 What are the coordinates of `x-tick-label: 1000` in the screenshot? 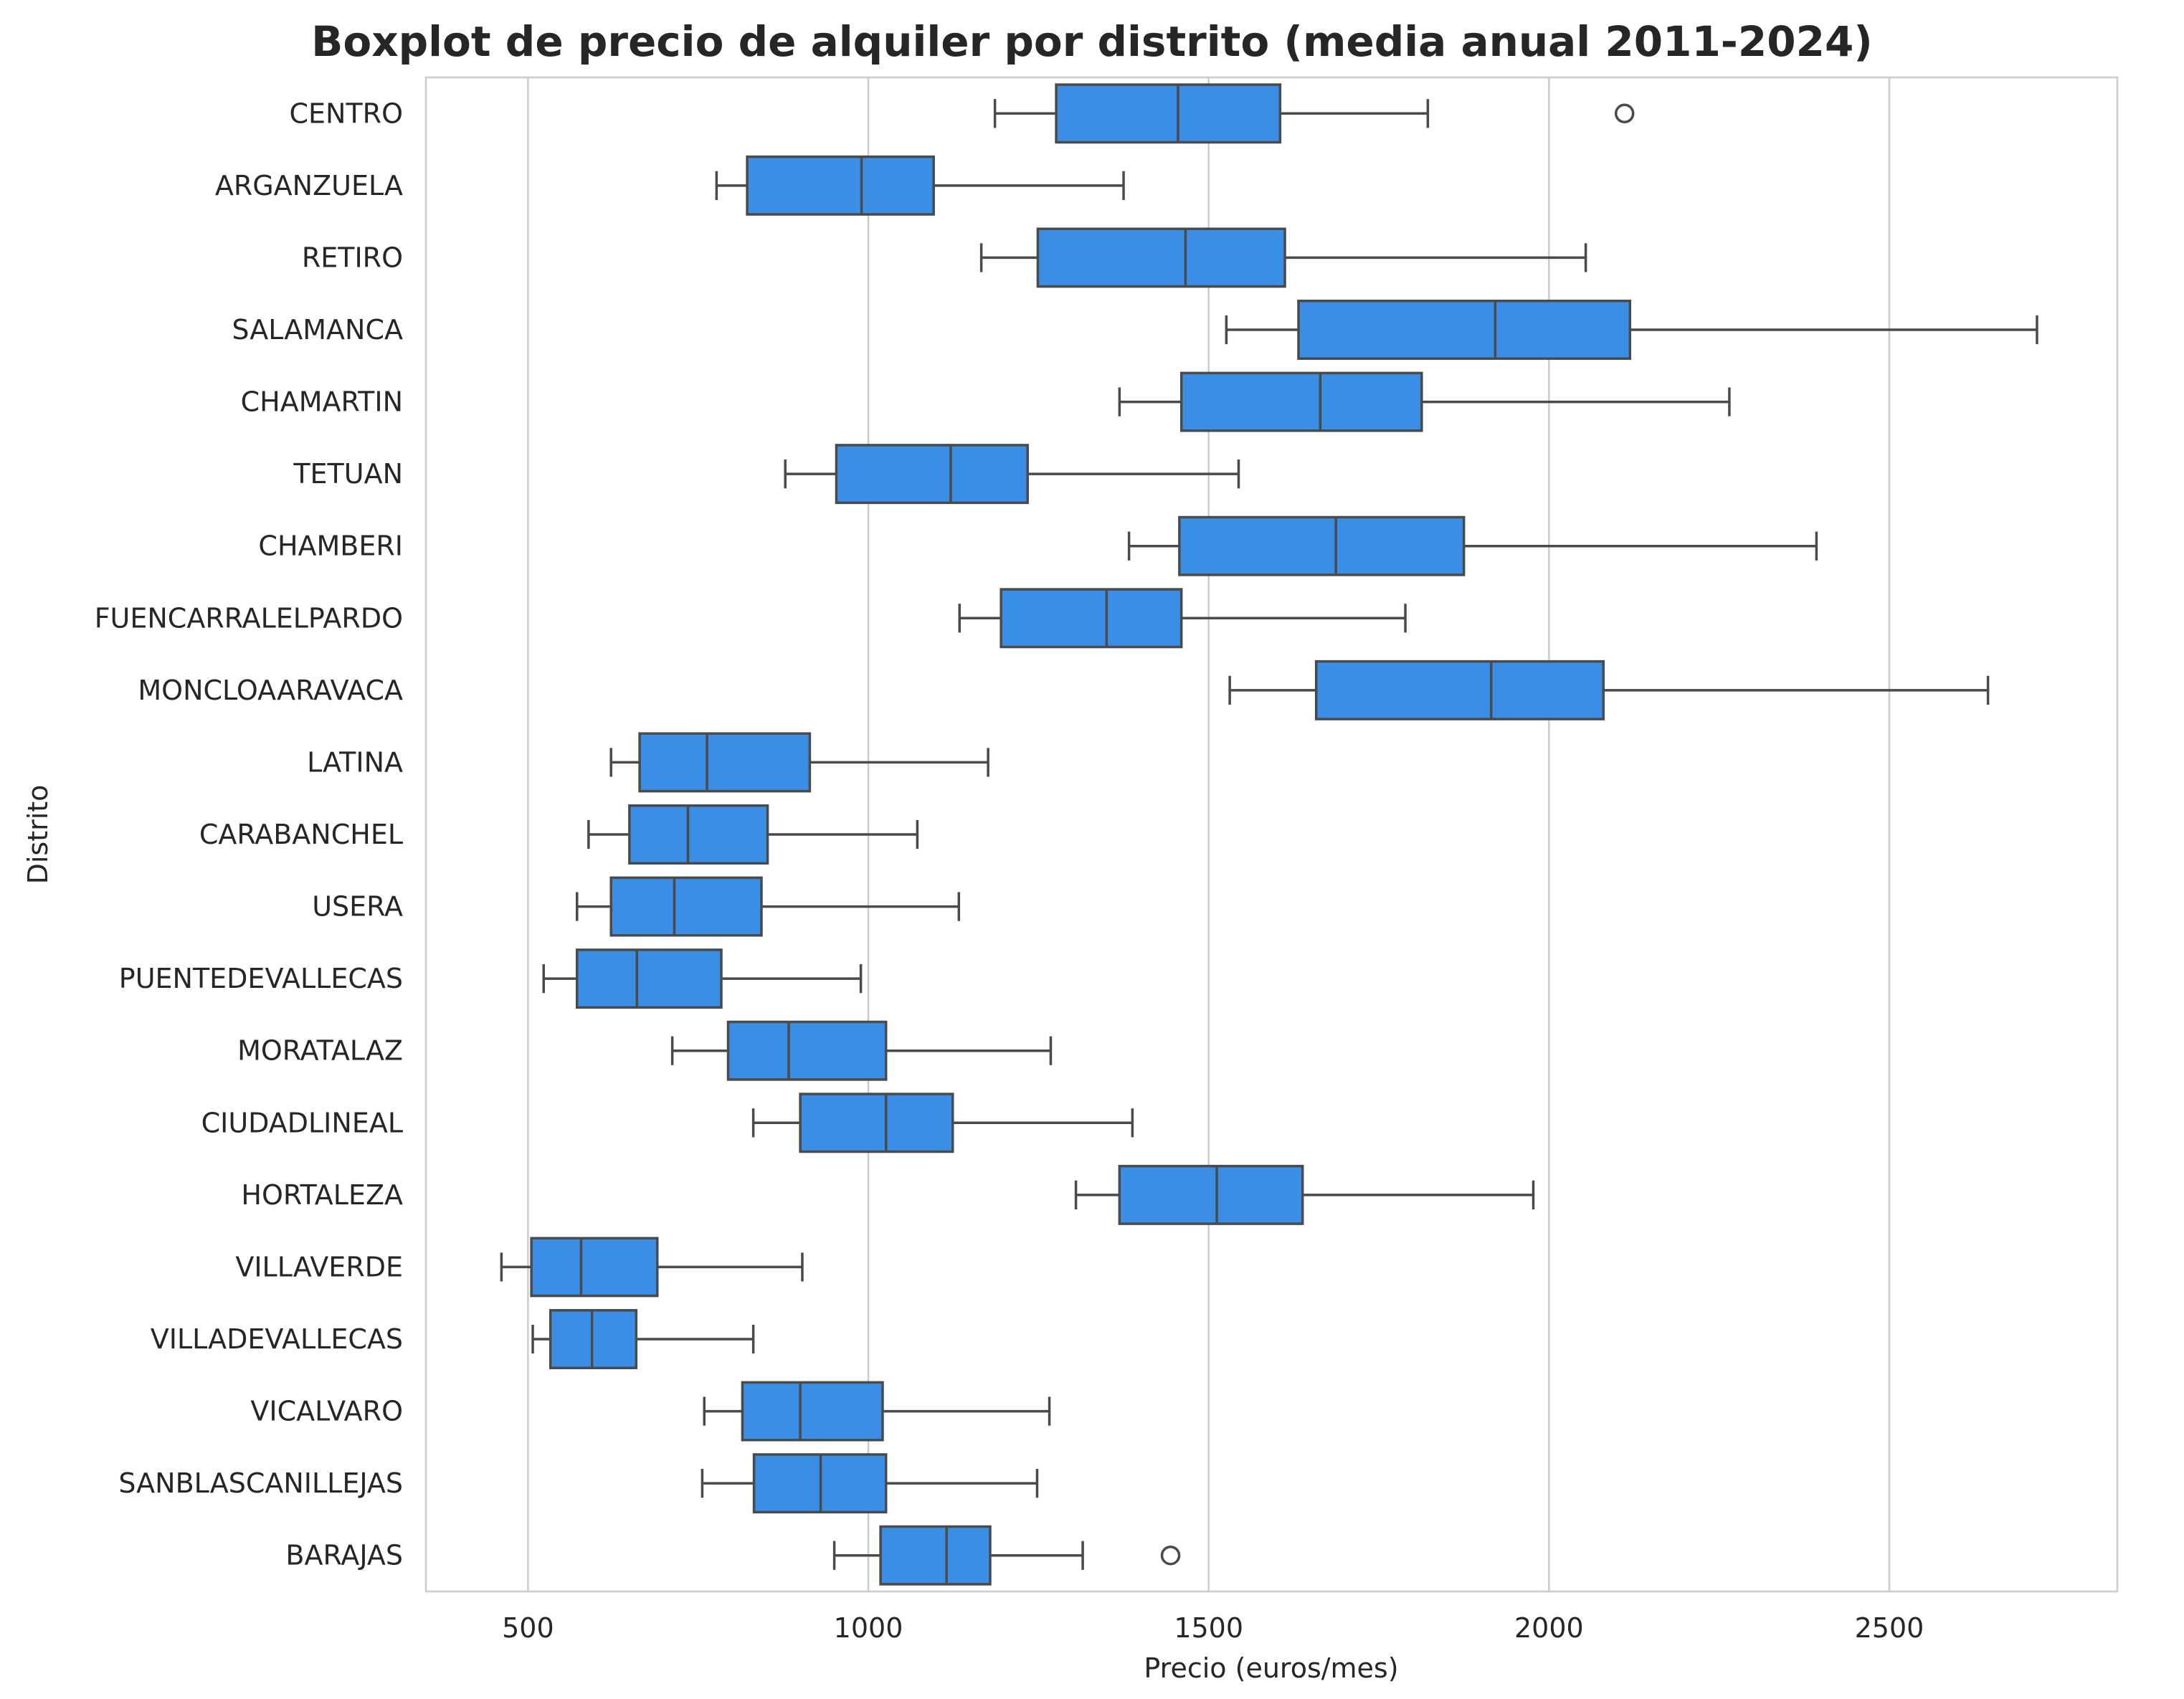 It's located at (868, 1628).